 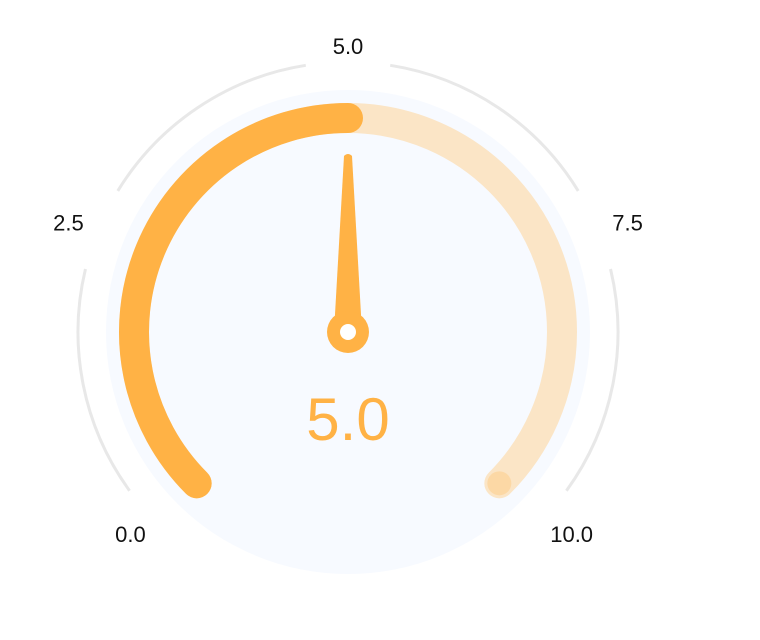 I want to click on gauge-track-end-cap, so click(x=499, y=483).